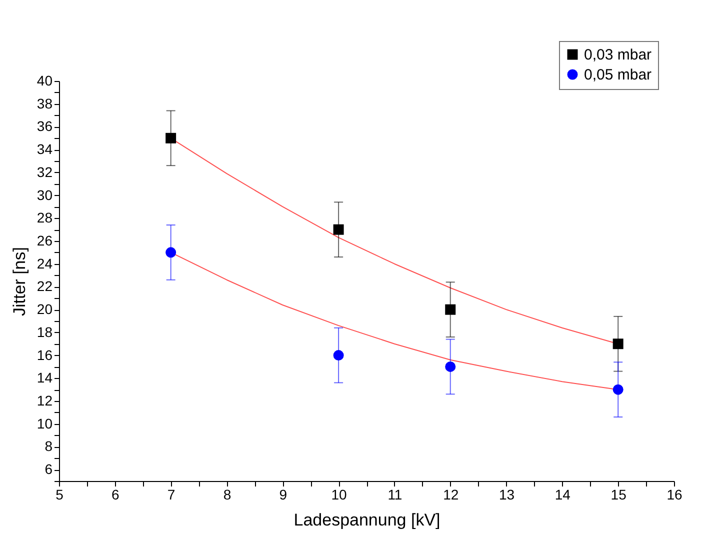 This screenshot has height=536, width=709. Describe the element at coordinates (44, 240) in the screenshot. I see `y-tick-label: 26` at that location.